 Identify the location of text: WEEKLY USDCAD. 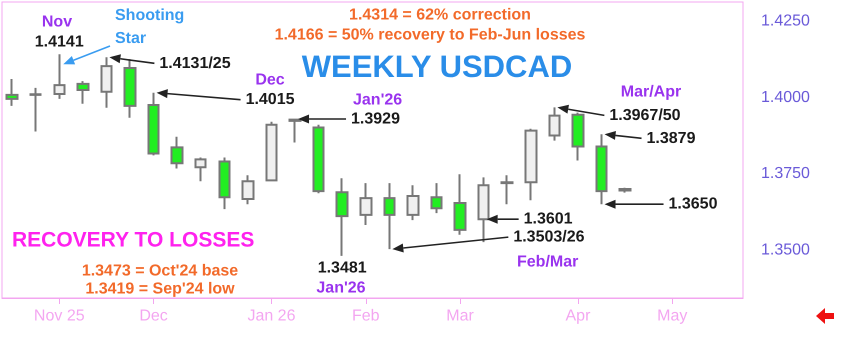
(437, 66).